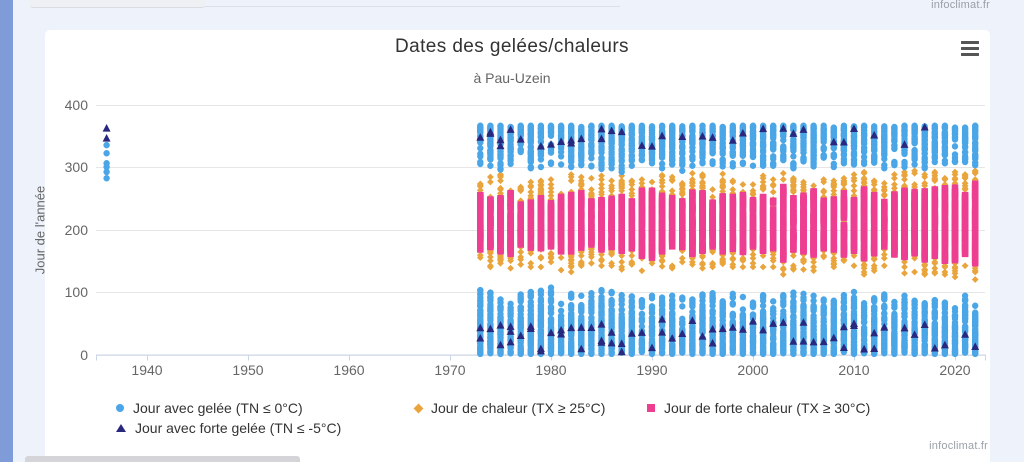 The image size is (1024, 462). Describe the element at coordinates (955, 370) in the screenshot. I see `x-tick-label: 2020` at that location.